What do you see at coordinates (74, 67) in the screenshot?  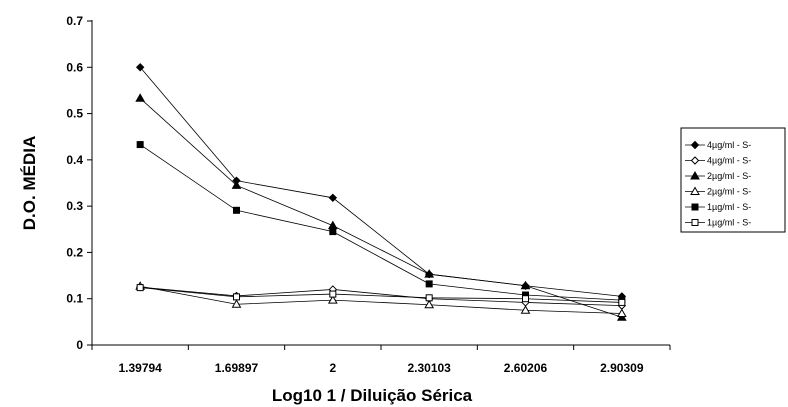 I see `y-tick-label: 0.6` at bounding box center [74, 67].